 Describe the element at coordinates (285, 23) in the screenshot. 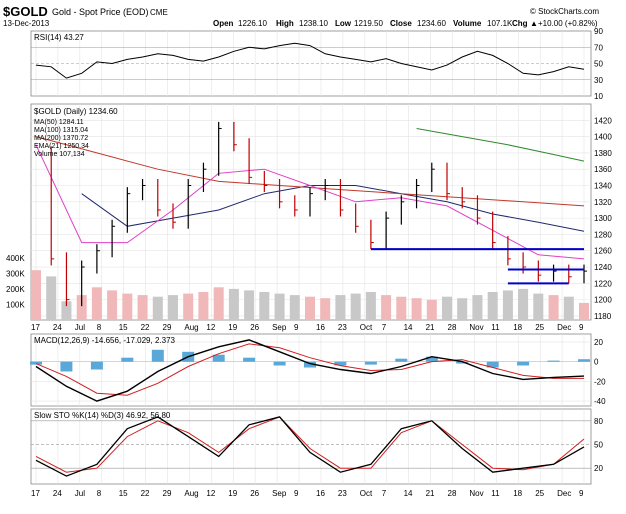

I see `high-label: High` at that location.